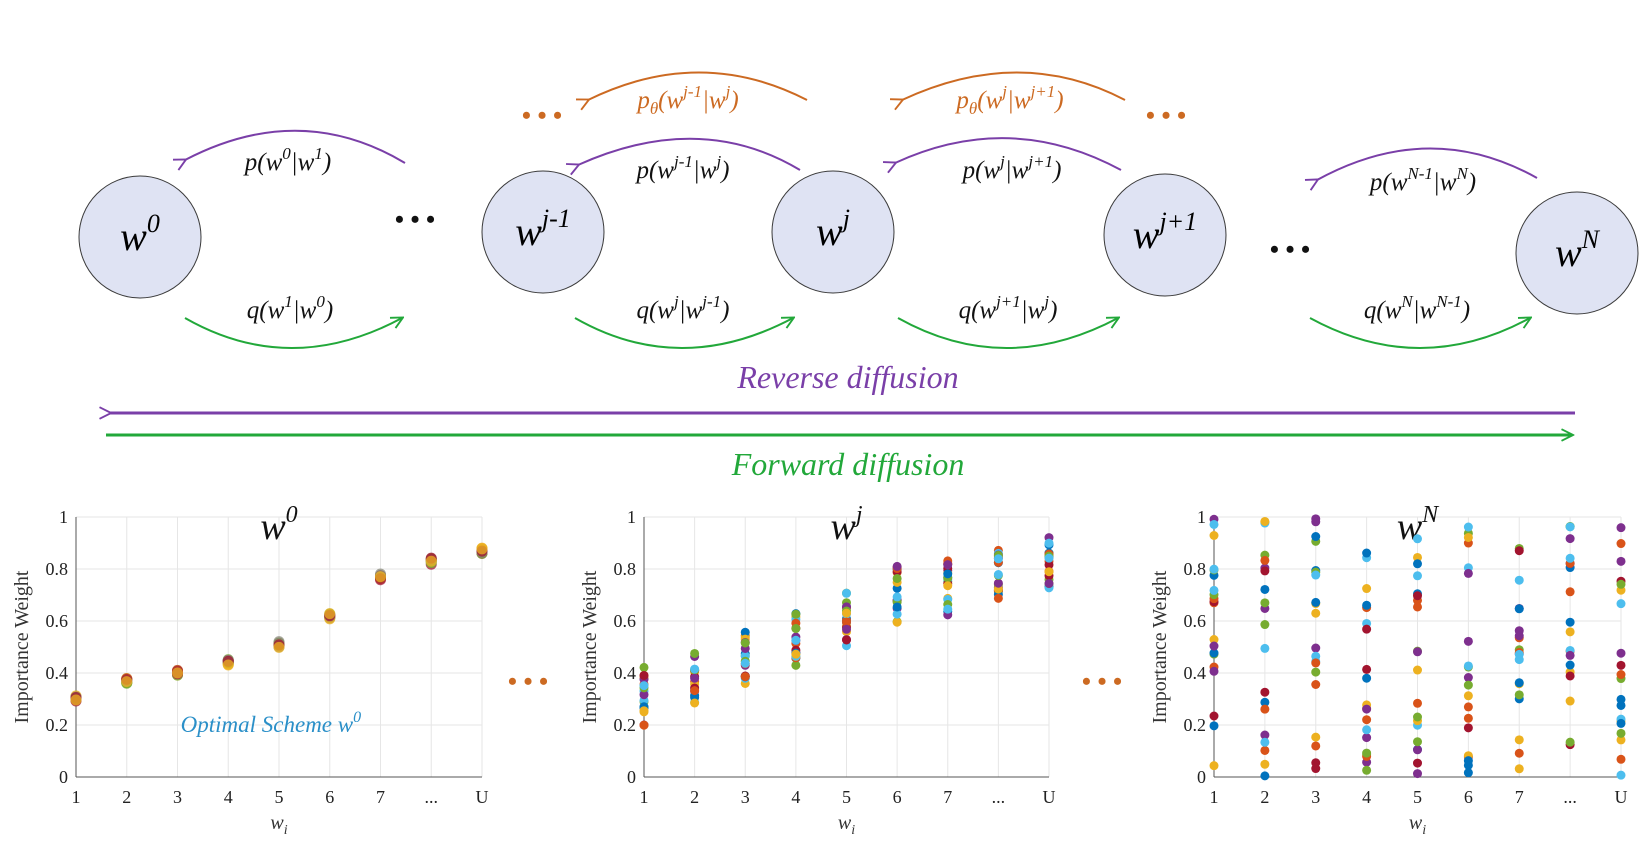 The height and width of the screenshot is (846, 1641). I want to click on x-tick-label: 2, so click(1264, 797).